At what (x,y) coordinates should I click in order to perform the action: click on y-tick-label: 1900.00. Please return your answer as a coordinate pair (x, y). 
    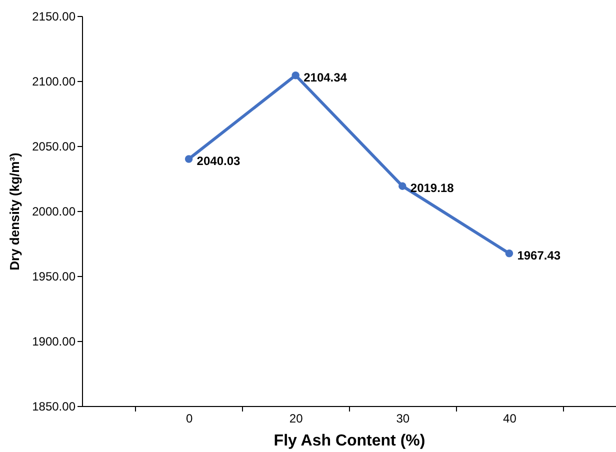
    Looking at the image, I should click on (54, 341).